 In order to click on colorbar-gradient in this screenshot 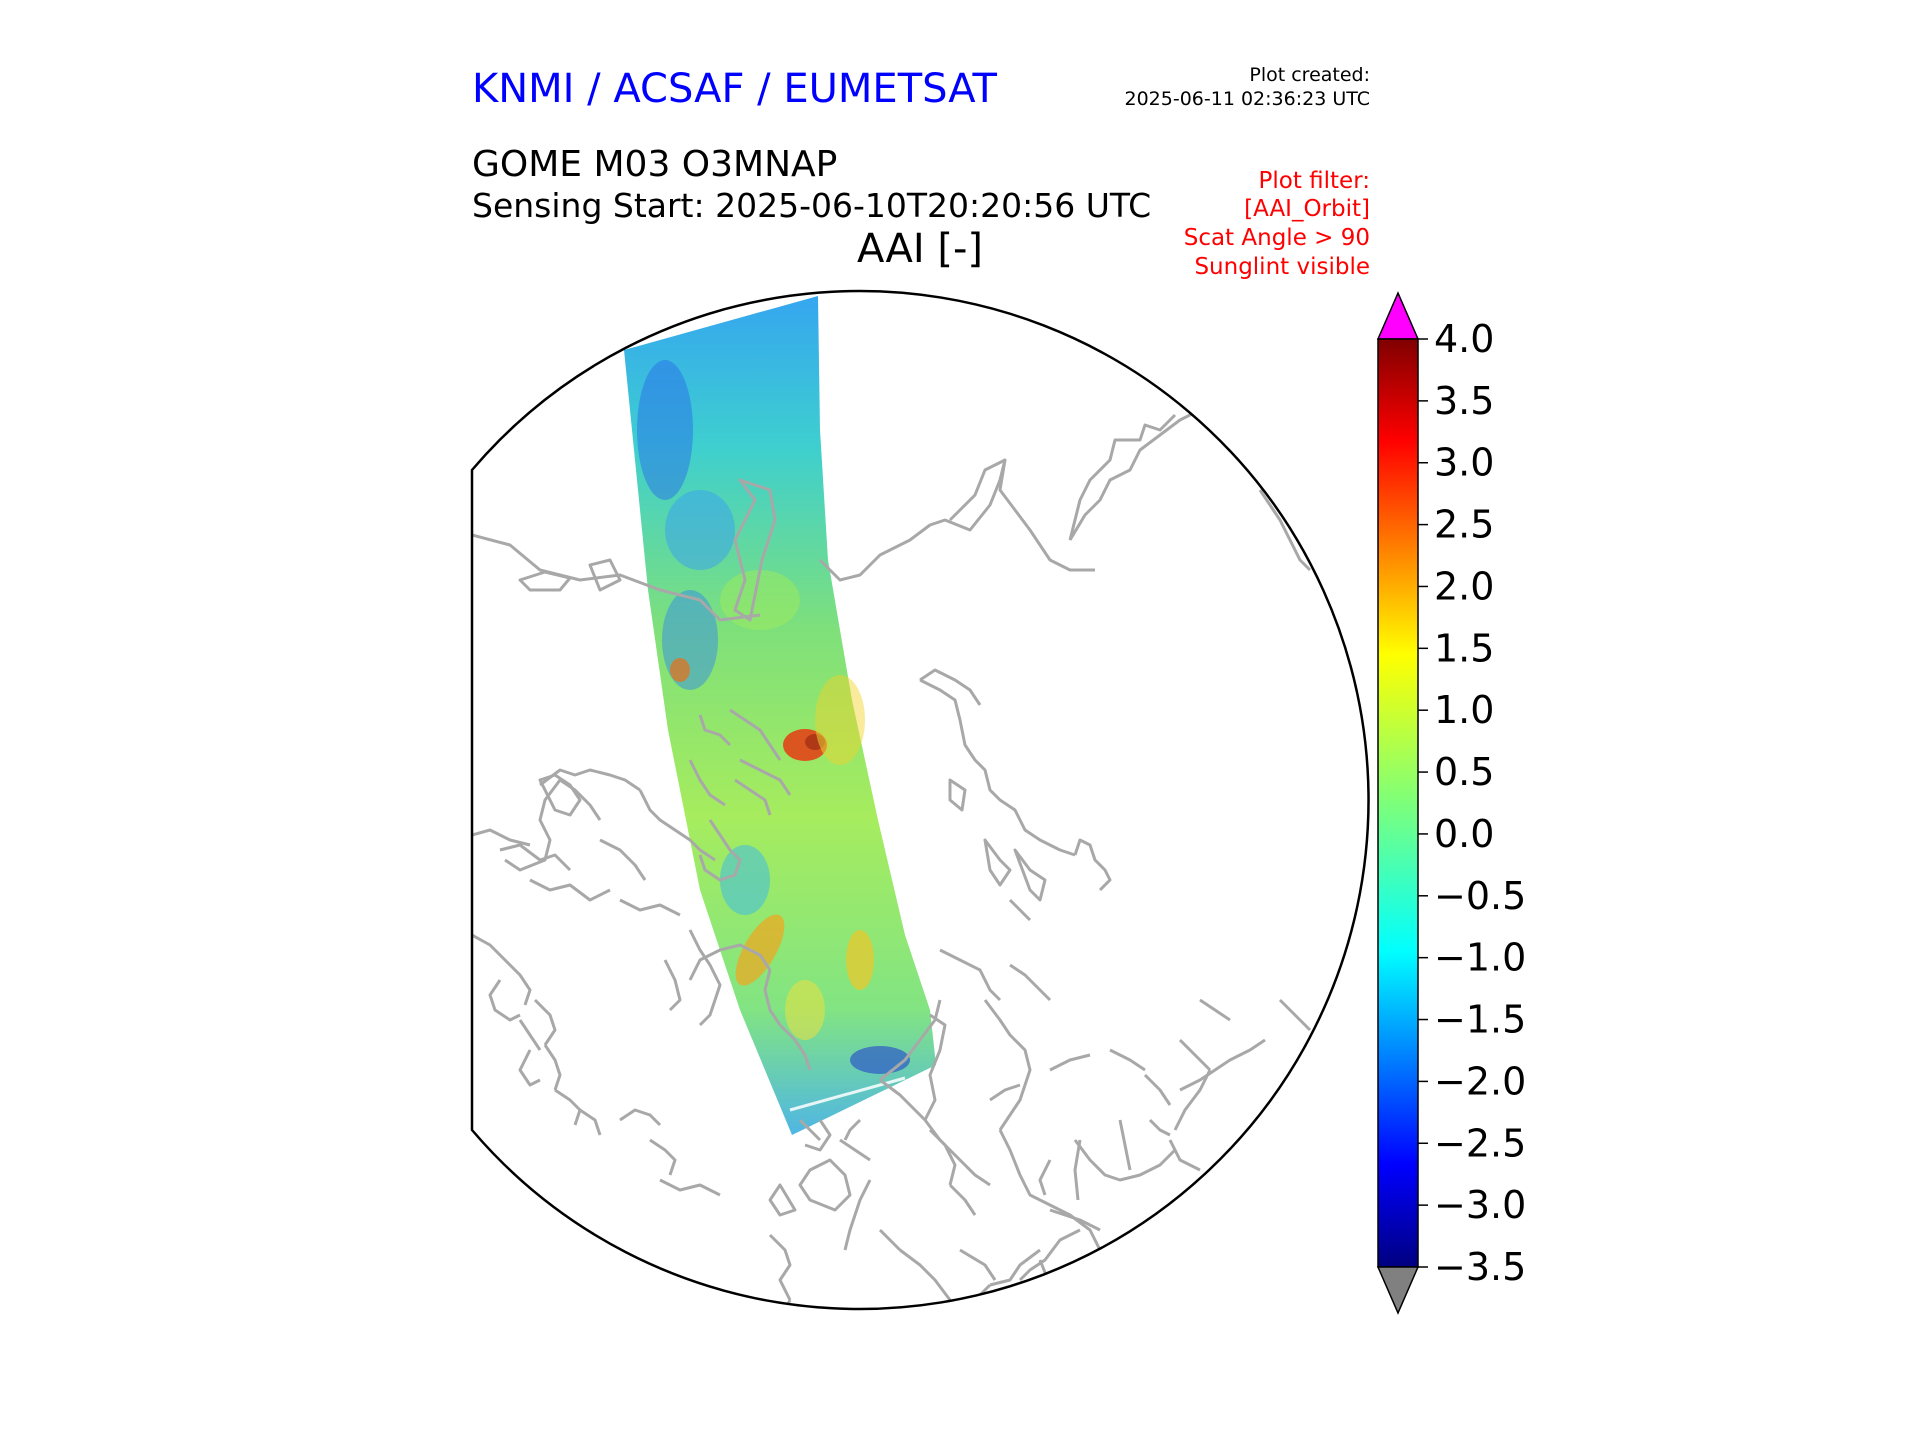, I will do `click(1398, 803)`.